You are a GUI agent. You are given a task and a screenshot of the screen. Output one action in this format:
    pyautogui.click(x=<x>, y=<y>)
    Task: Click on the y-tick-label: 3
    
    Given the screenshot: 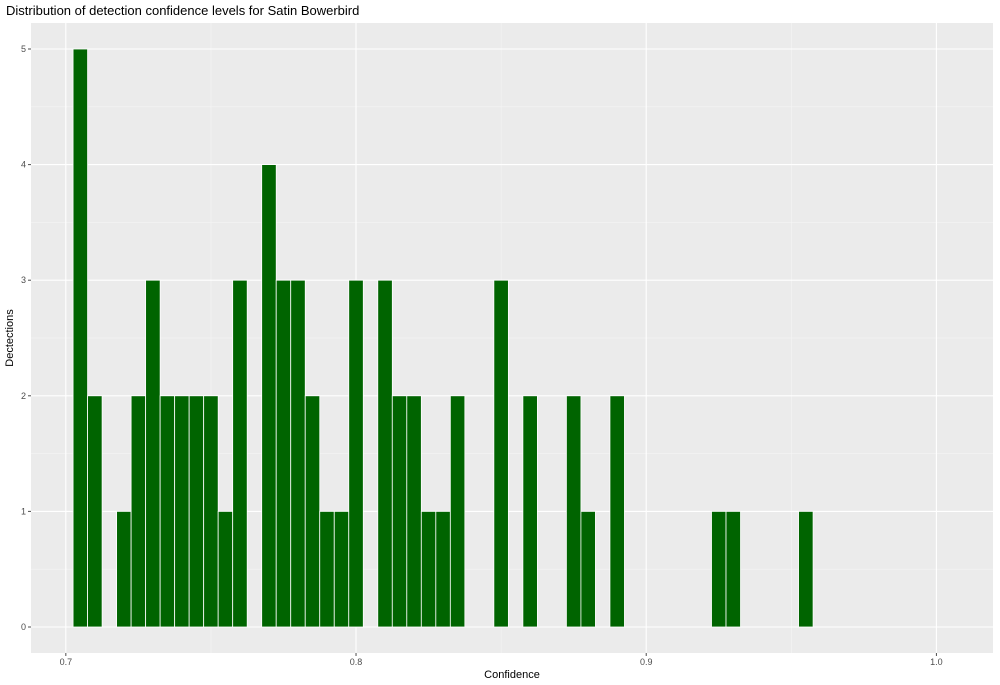 What is the action you would take?
    pyautogui.click(x=23, y=280)
    